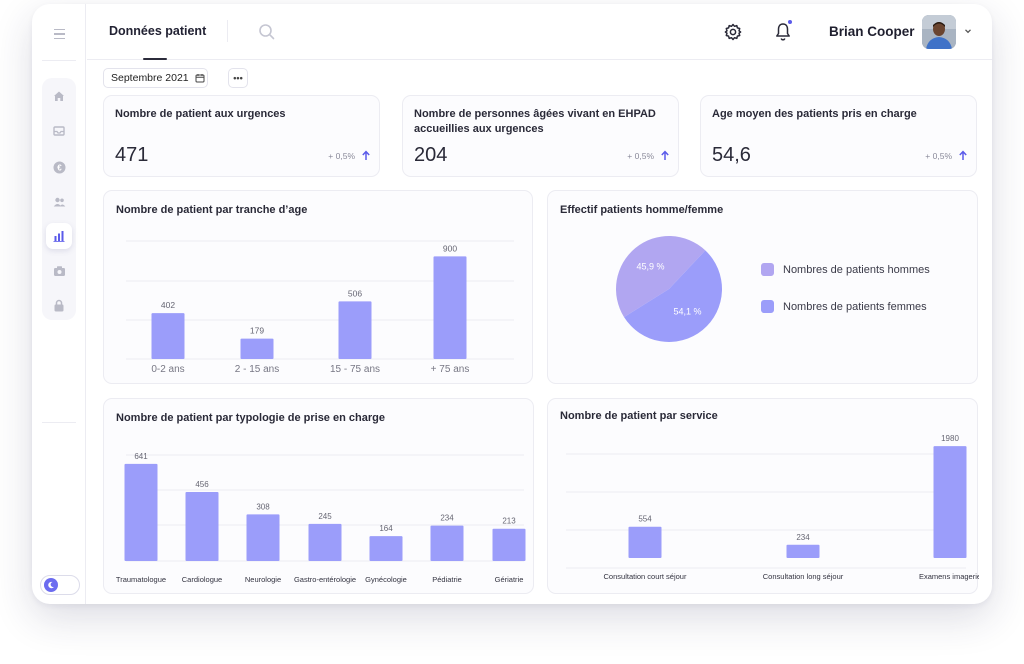 This screenshot has height=664, width=1024. Describe the element at coordinates (158, 31) in the screenshot. I see `tab-donnees-patient: Données patient` at that location.